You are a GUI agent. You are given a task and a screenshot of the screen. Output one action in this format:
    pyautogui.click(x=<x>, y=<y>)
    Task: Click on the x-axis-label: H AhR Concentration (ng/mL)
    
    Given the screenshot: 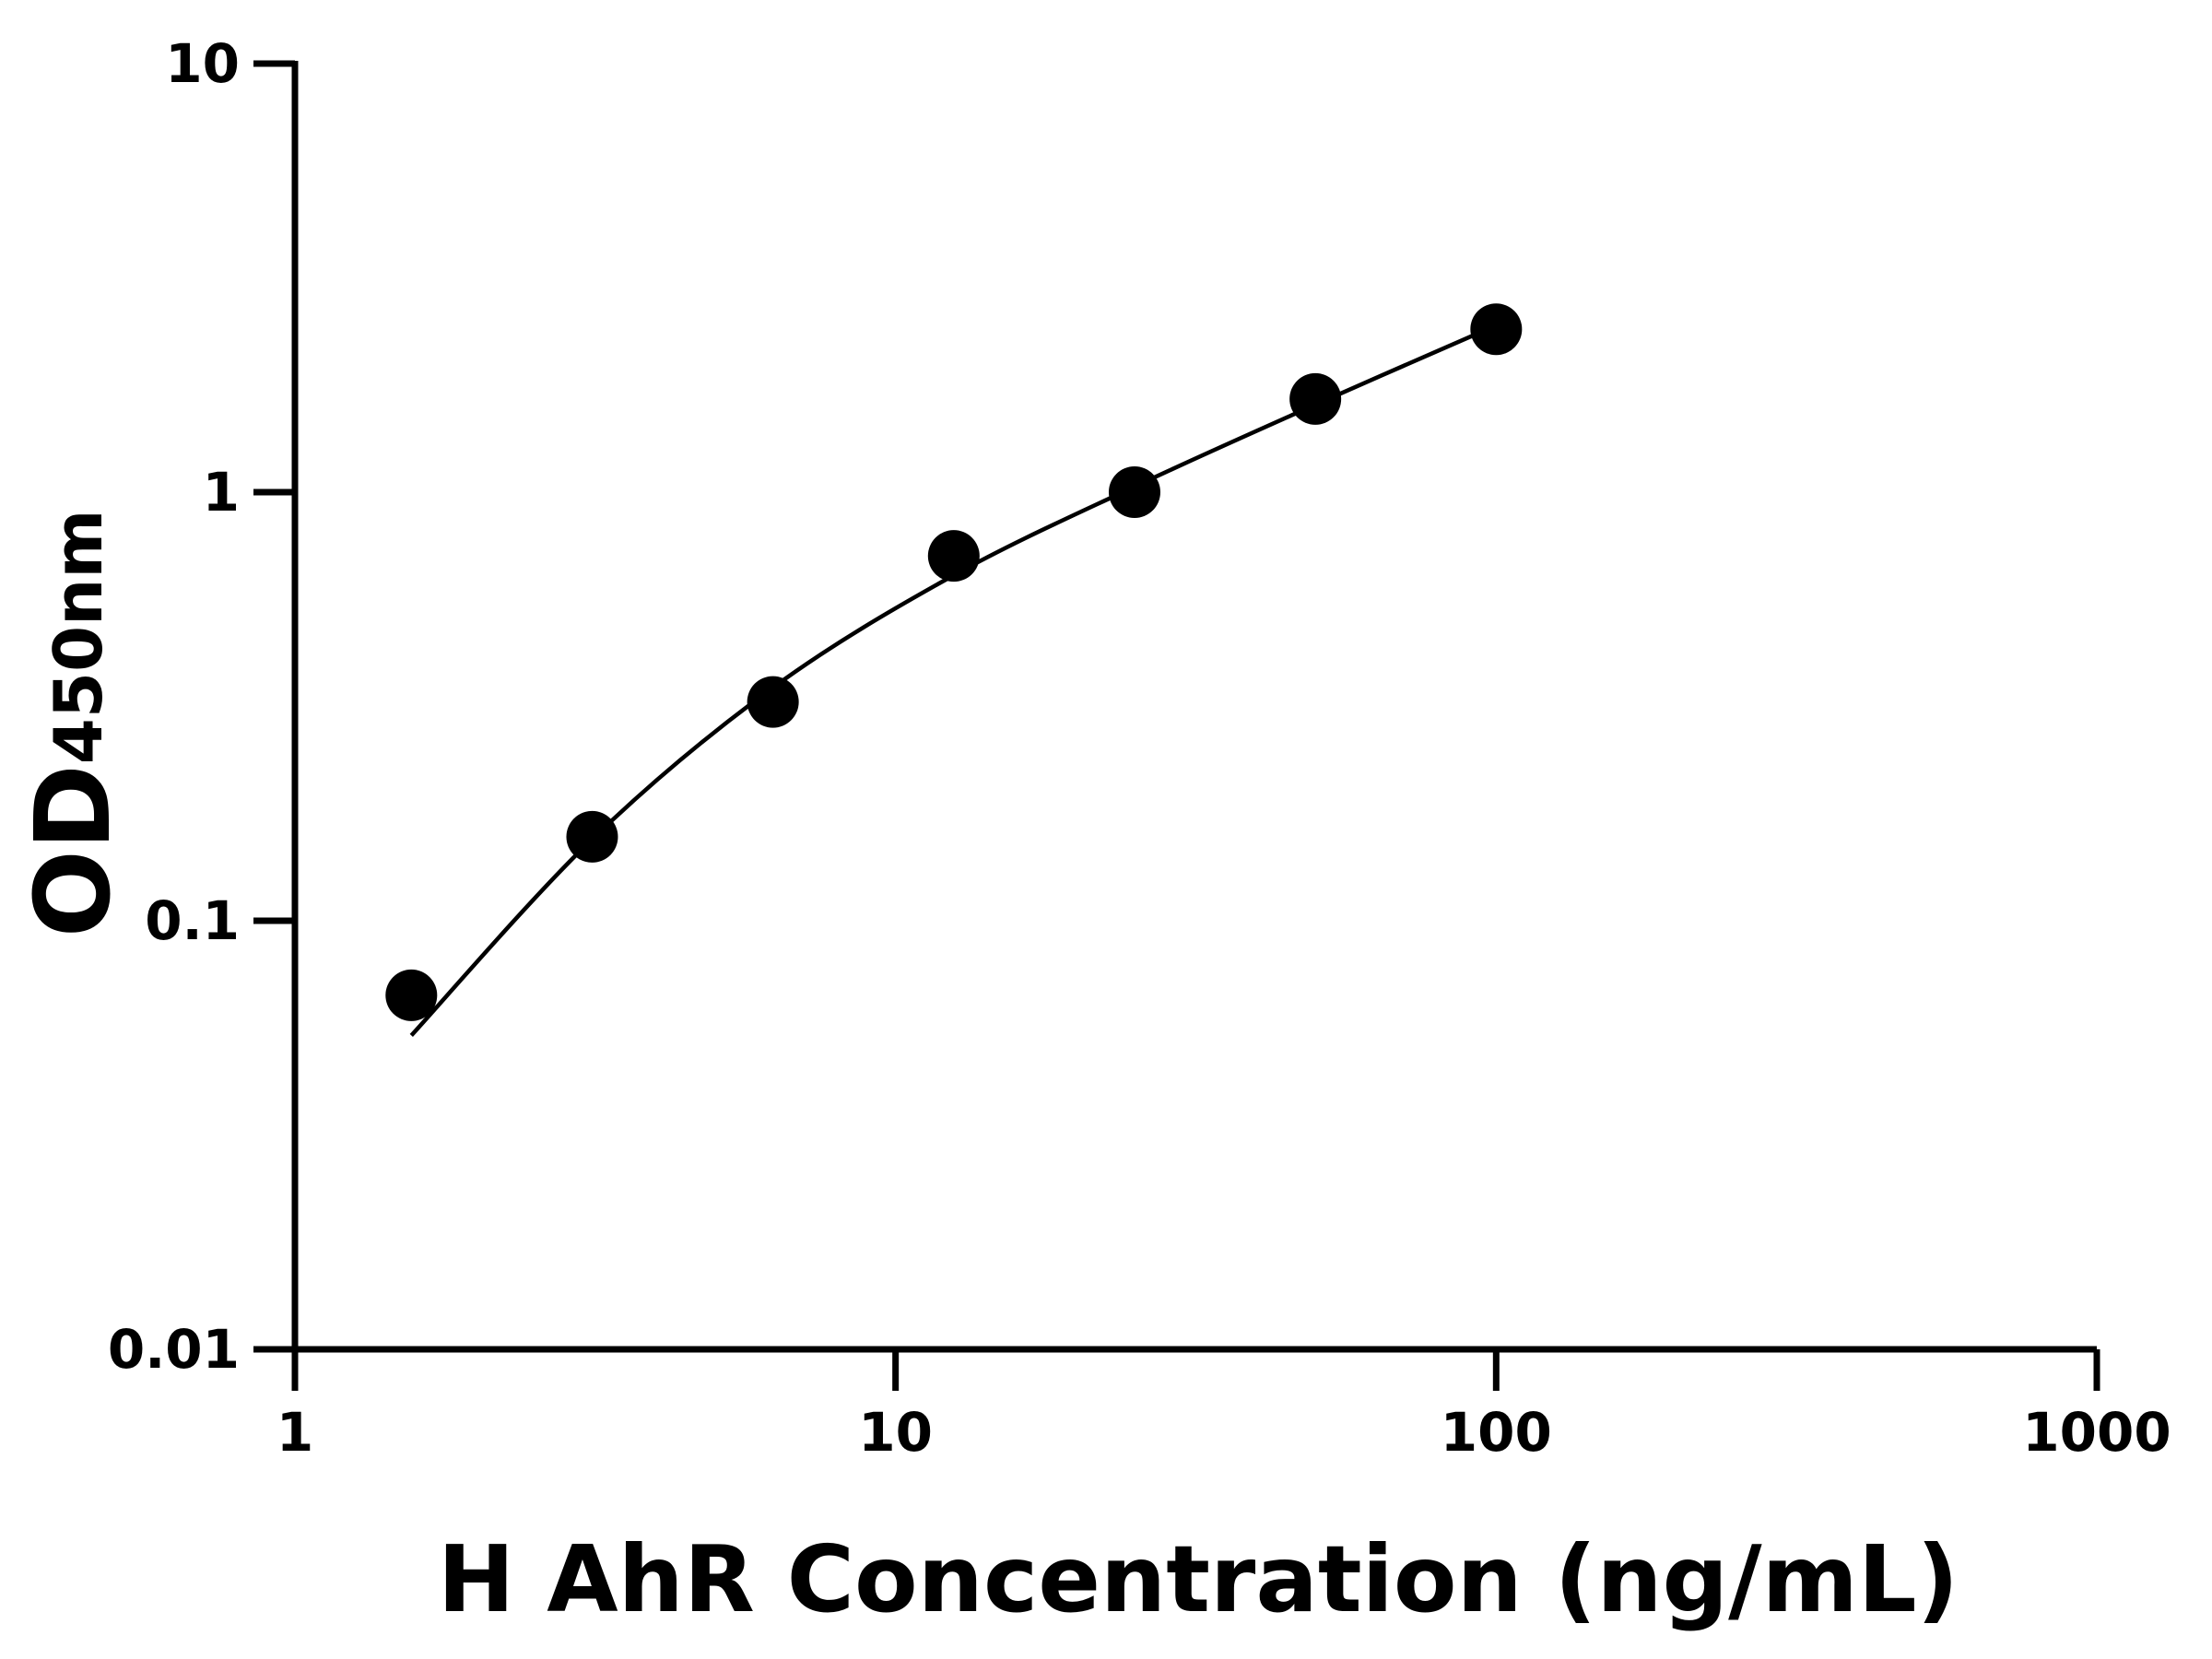 What is the action you would take?
    pyautogui.click(x=1198, y=1579)
    